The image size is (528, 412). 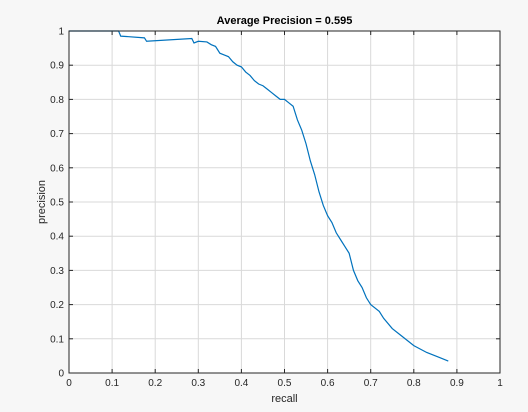 I want to click on y-tick-label: 0.8, so click(x=57, y=100).